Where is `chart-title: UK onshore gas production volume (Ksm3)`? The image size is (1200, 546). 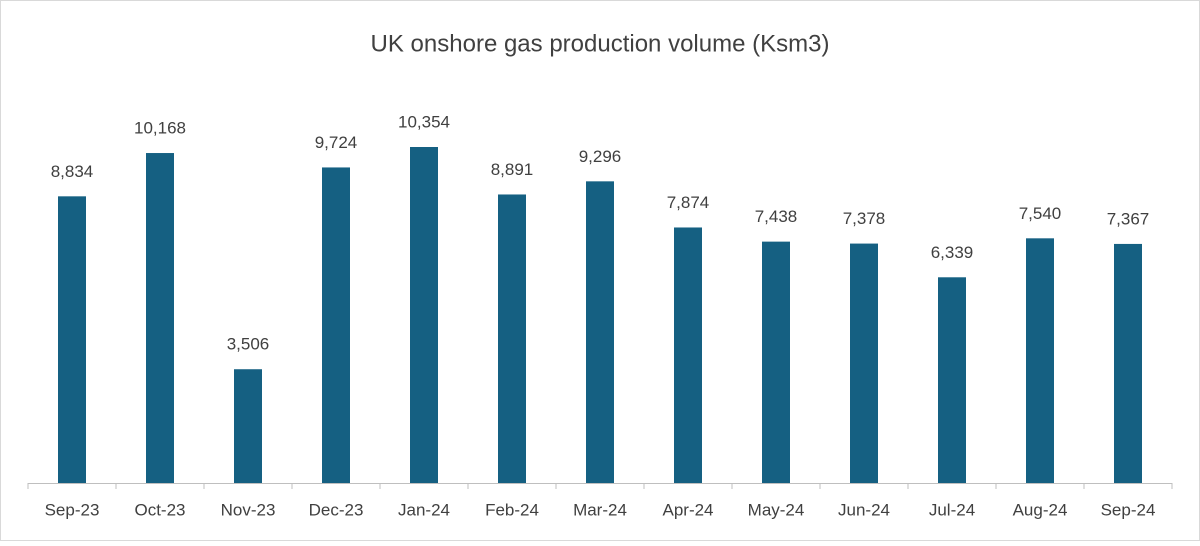 chart-title: UK onshore gas production volume (Ksm3) is located at coordinates (600, 43).